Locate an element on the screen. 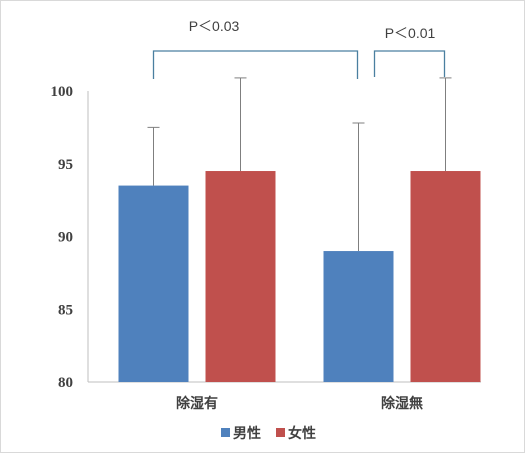 The width and height of the screenshot is (525, 454). y-tick-label: 95 is located at coordinates (65, 165).